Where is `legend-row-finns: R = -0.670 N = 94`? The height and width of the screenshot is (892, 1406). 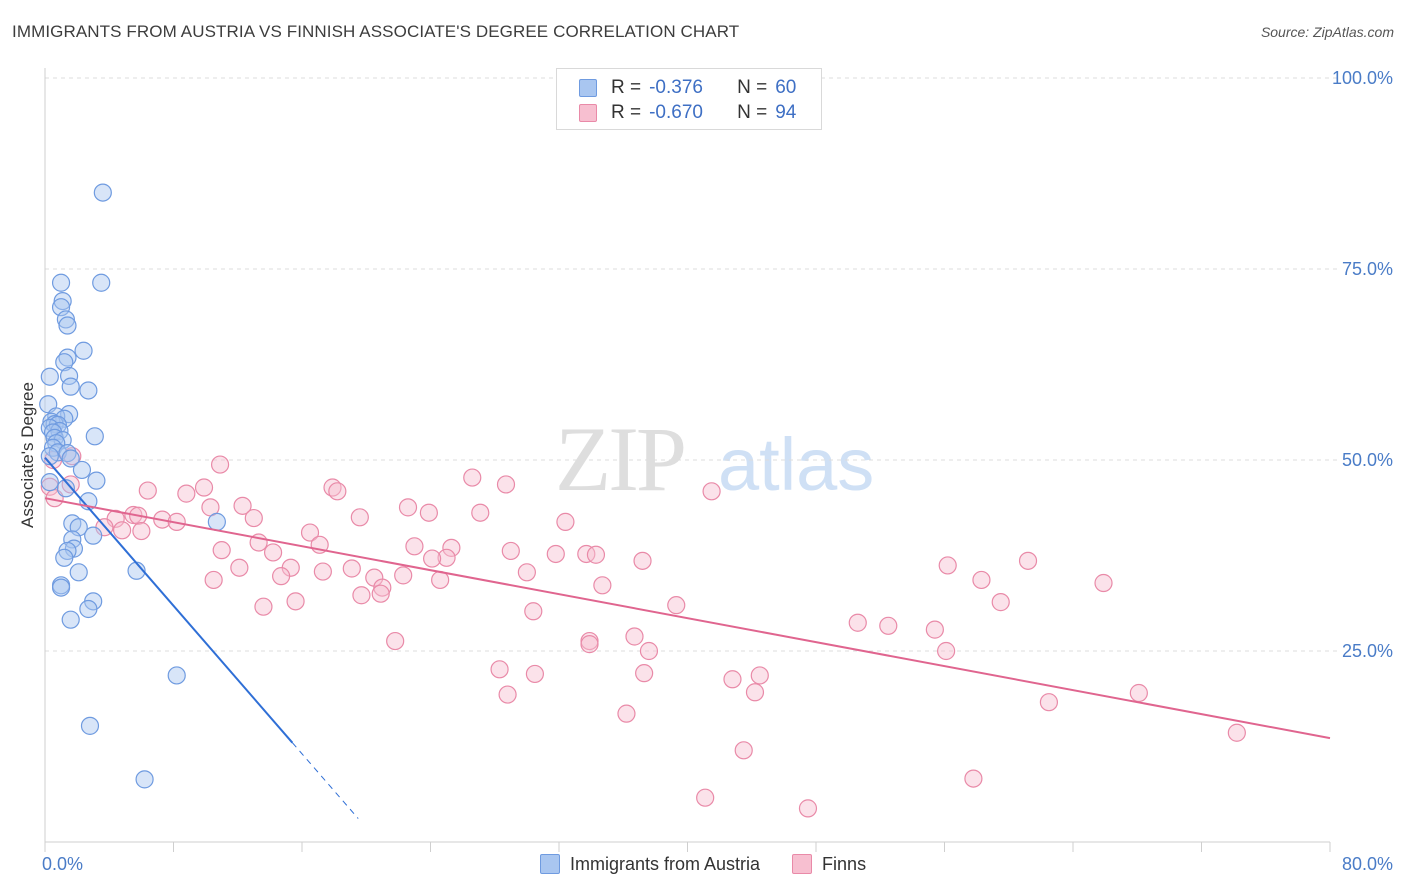
legend-row-finns: R = -0.670 N = 94 is located at coordinates (687, 113).